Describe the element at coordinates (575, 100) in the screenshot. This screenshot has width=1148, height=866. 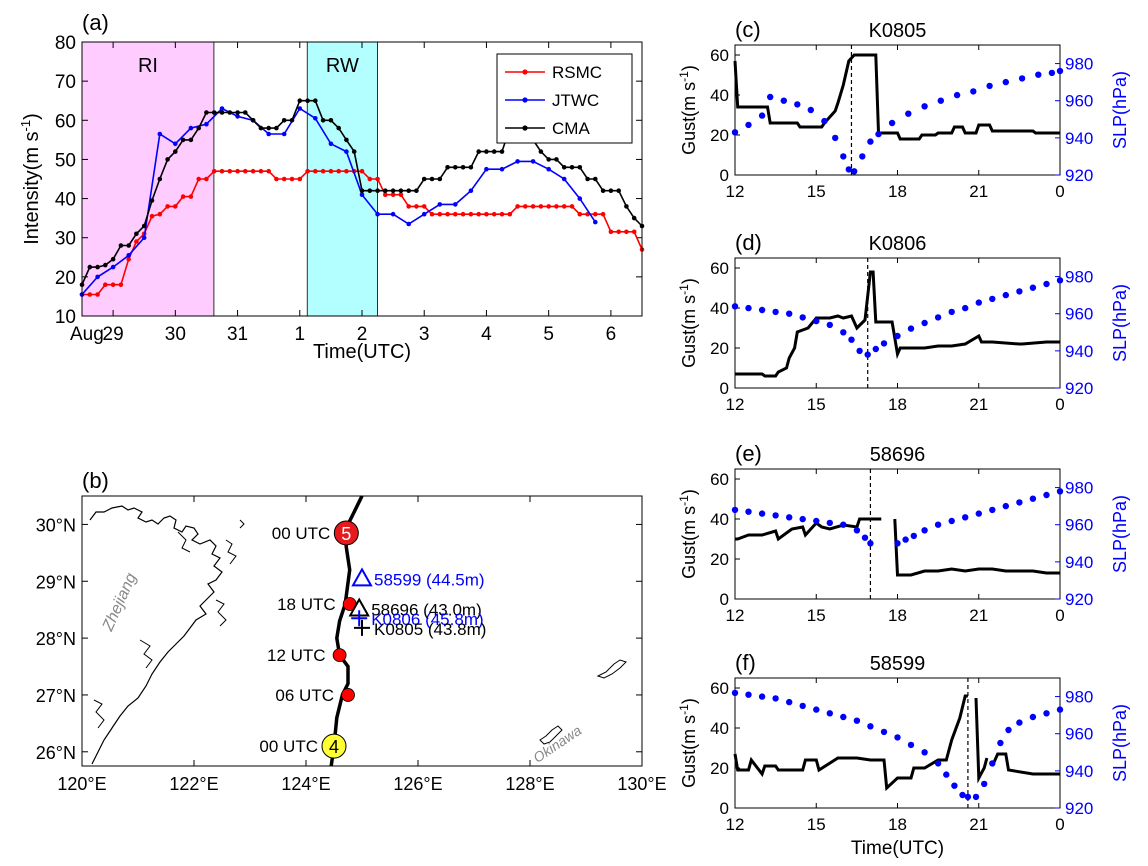
I see `a-legend-label-jtwc: JTWC` at that location.